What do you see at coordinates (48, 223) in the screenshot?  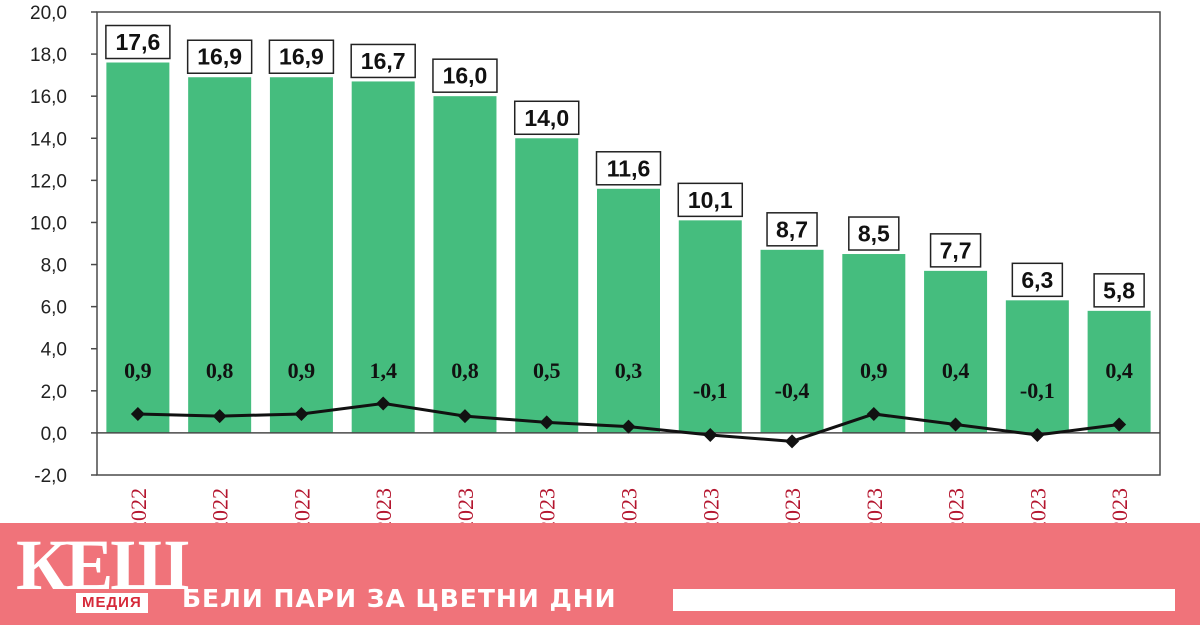 I see `y-tick-label: 10,0` at bounding box center [48, 223].